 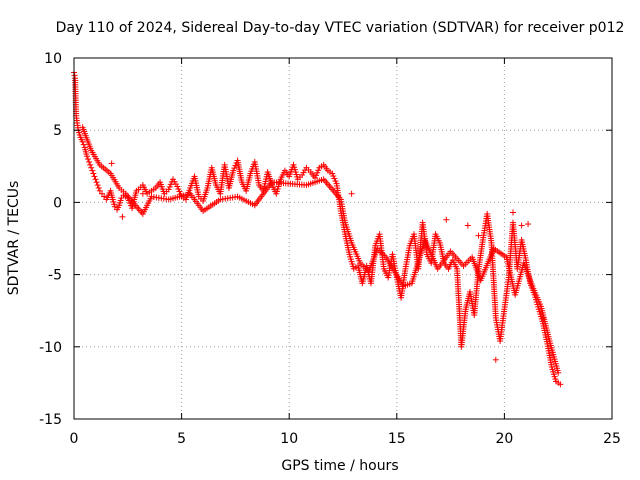 What do you see at coordinates (50, 420) in the screenshot?
I see `y-tick-label: -15` at bounding box center [50, 420].